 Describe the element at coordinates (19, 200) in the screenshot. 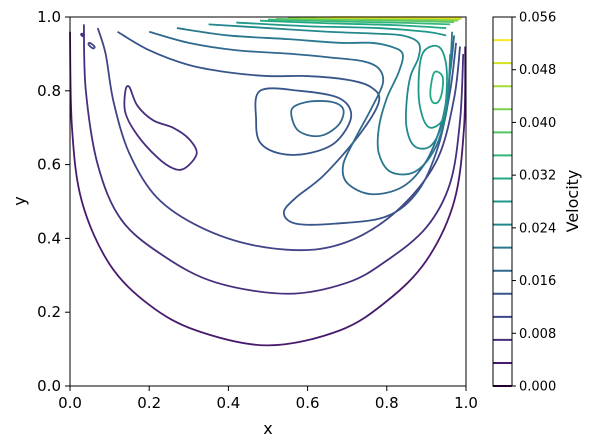

I see `y-axis-label: y` at that location.